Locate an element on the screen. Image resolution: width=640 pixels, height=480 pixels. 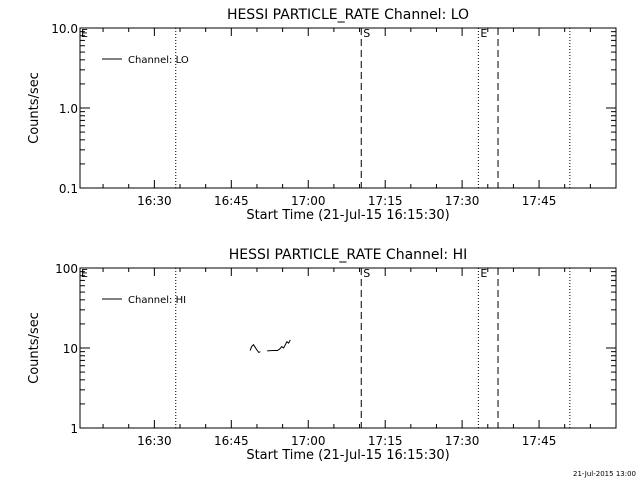
timestamp-label: 21-Jul-2015 13:00 is located at coordinates (604, 474).